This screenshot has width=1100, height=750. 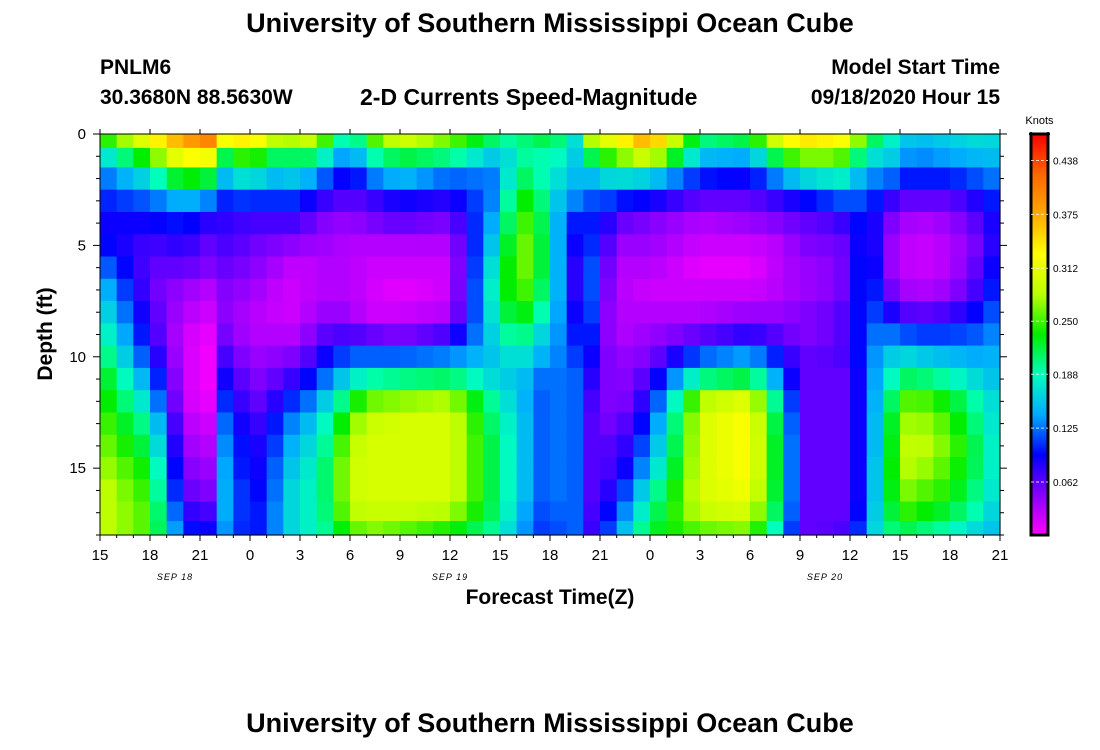 What do you see at coordinates (1039, 334) in the screenshot?
I see `colorbar-scale` at bounding box center [1039, 334].